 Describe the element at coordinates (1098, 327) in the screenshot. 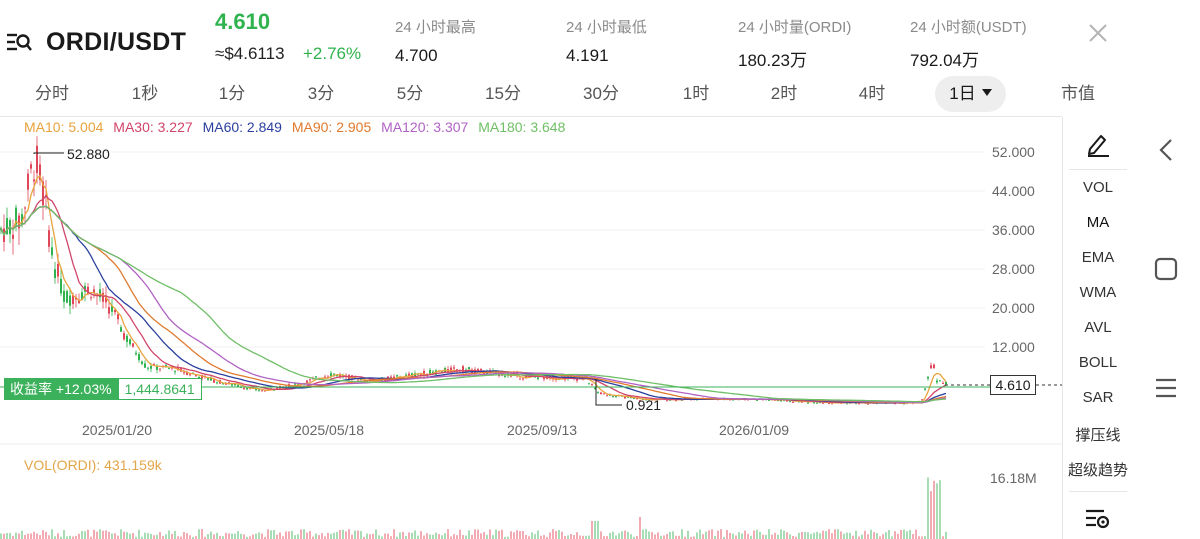

I see `indicator-avl: AVL` at that location.